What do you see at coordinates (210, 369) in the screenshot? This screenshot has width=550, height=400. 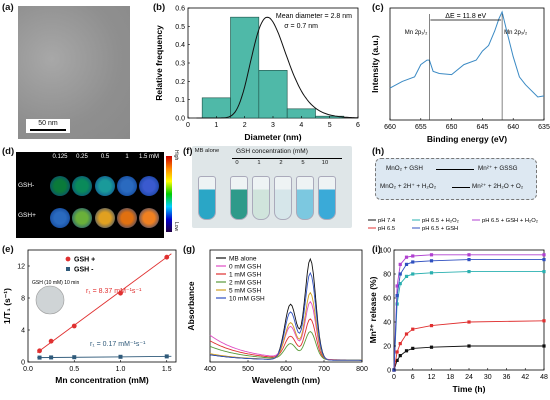 I see `xtick-label-g-0: 400` at bounding box center [210, 369].